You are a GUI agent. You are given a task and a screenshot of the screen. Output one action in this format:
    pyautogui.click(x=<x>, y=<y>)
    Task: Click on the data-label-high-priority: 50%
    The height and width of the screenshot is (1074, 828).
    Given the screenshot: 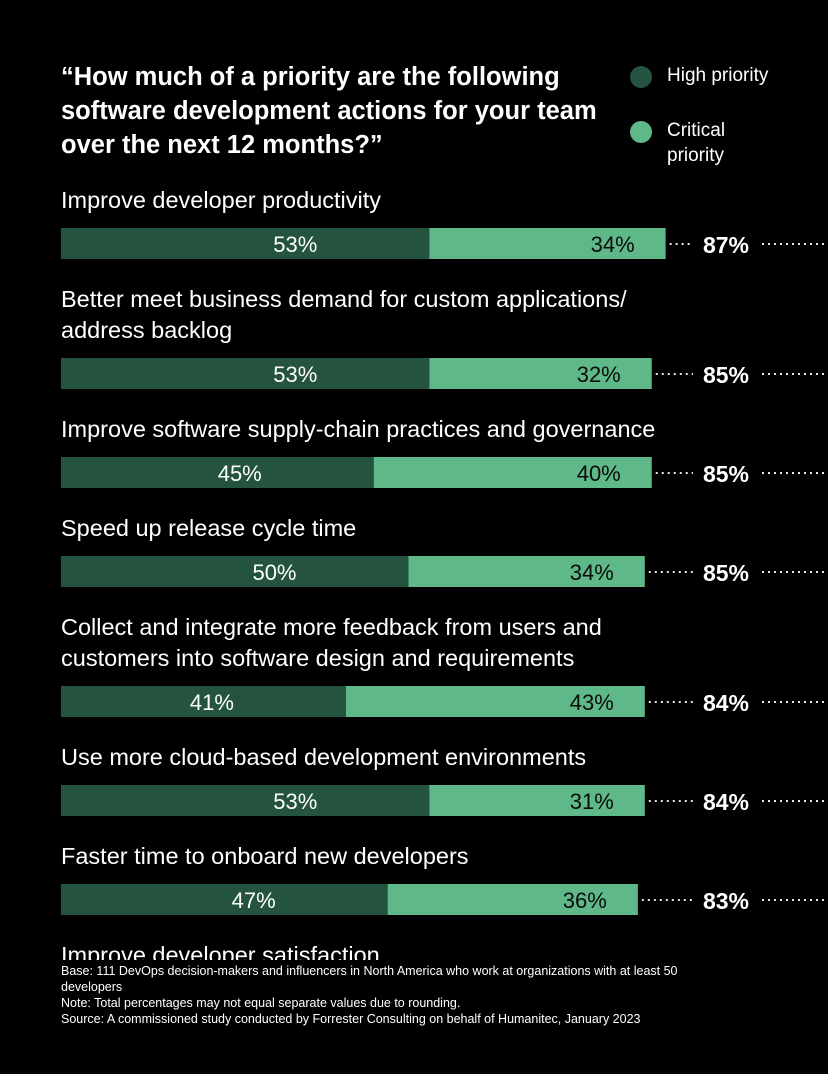 What is the action you would take?
    pyautogui.click(x=274, y=572)
    